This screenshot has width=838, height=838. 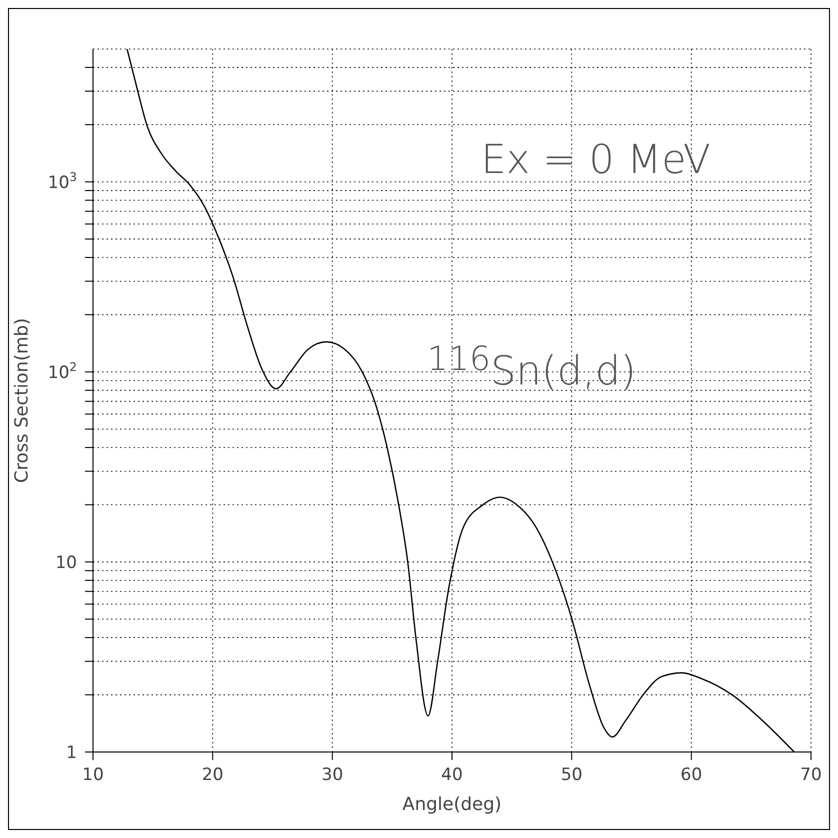 What do you see at coordinates (71, 753) in the screenshot?
I see `y-tick-label: 1` at bounding box center [71, 753].